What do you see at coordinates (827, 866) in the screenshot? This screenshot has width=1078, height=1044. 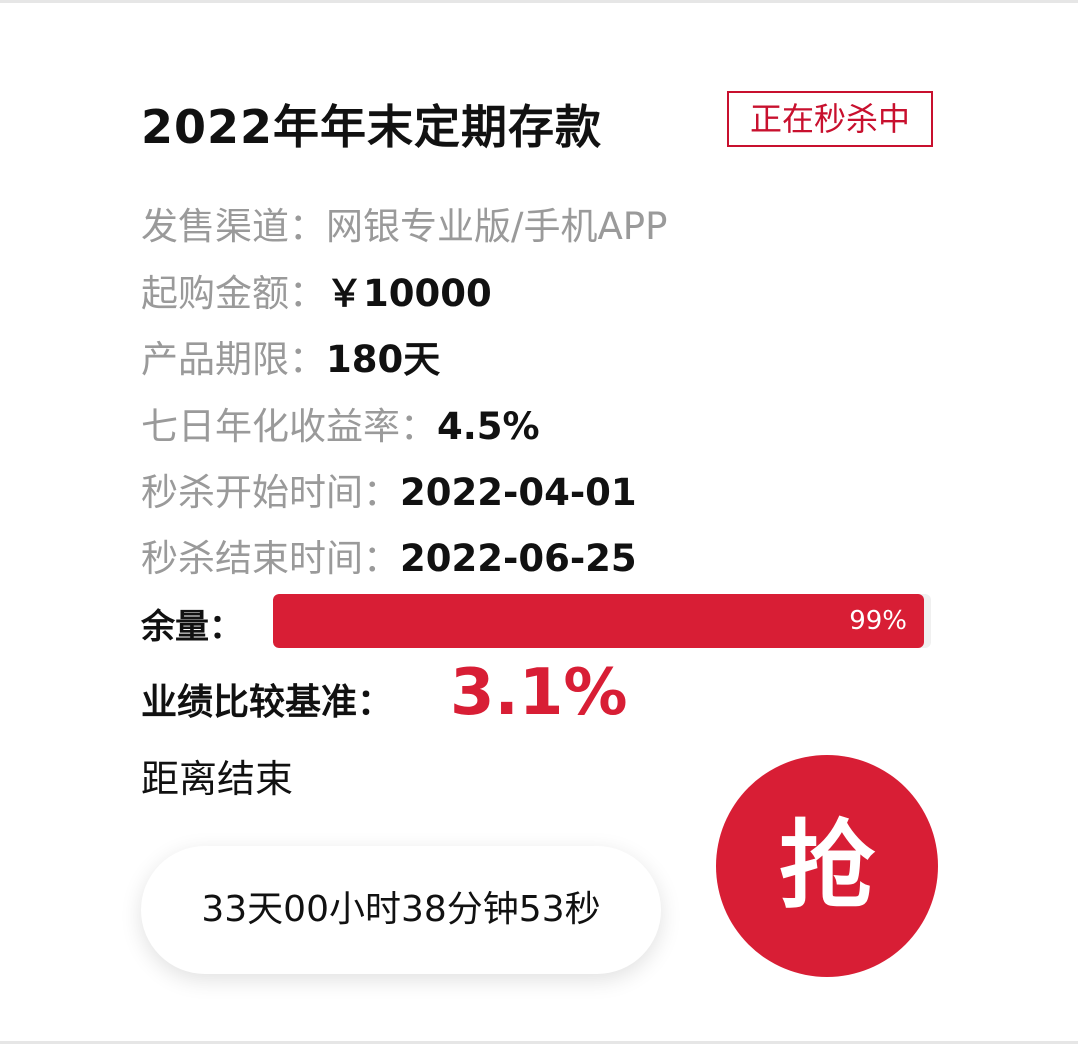 I see `grab-button: 抢` at bounding box center [827, 866].